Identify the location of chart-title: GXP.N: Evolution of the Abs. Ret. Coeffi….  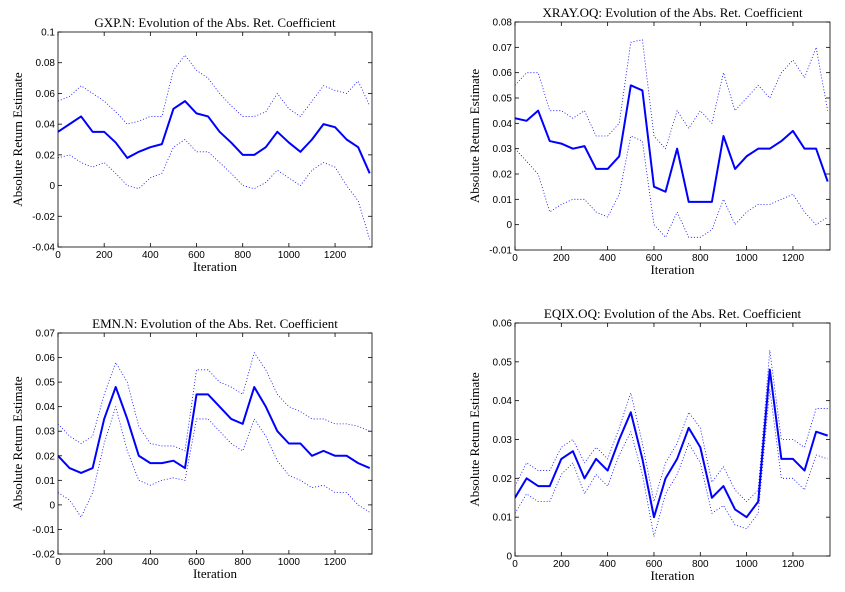
(215, 22).